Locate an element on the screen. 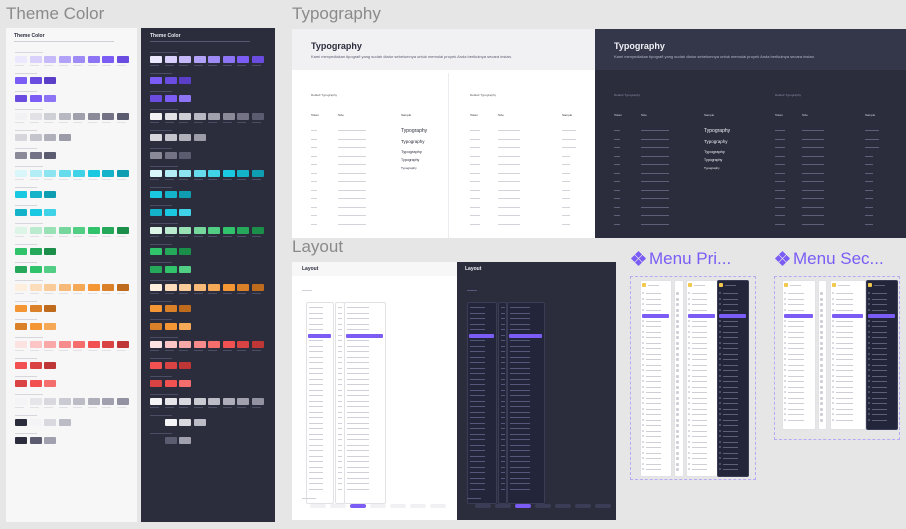 This screenshot has height=529, width=906. theme-color-light-board: Theme Color is located at coordinates (71, 275).